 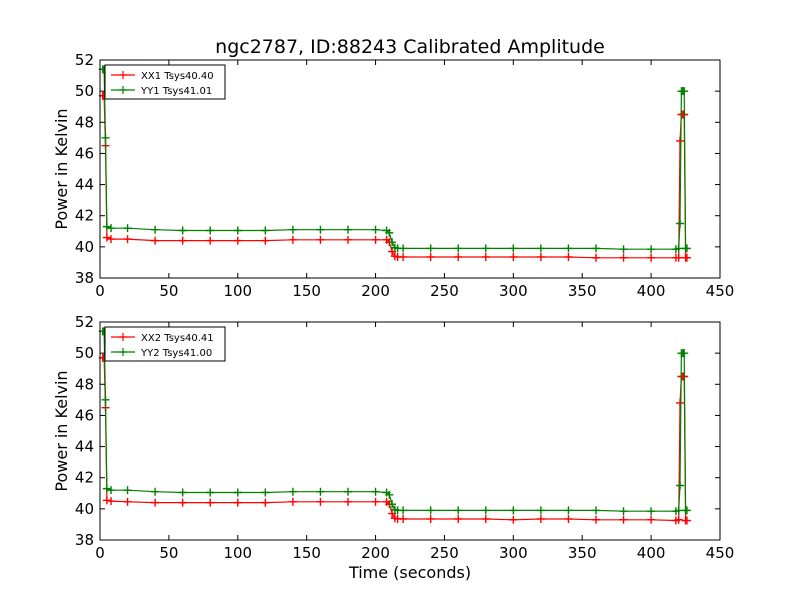 I want to click on legend-label: XX2 Tsys40.41, so click(x=177, y=338).